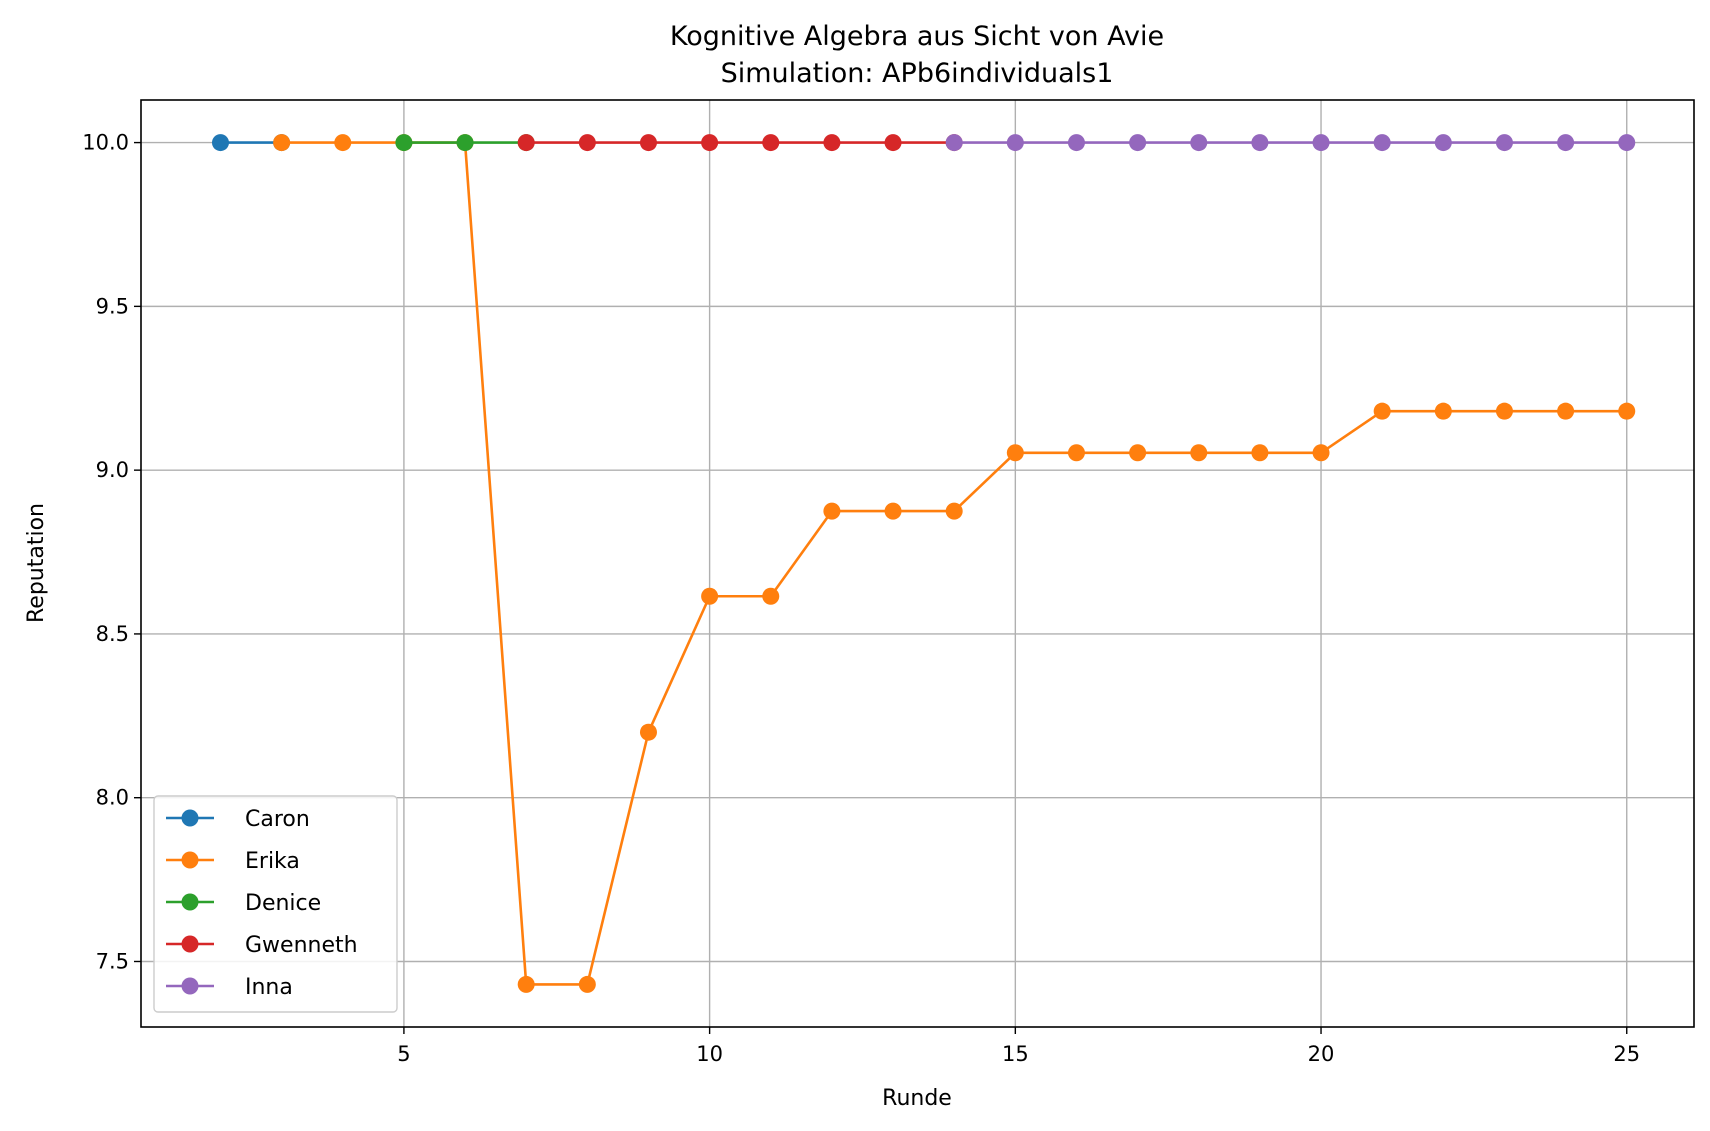 Image resolution: width=1710 pixels, height=1131 pixels. Describe the element at coordinates (1290, 143) in the screenshot. I see `series-inna` at that location.